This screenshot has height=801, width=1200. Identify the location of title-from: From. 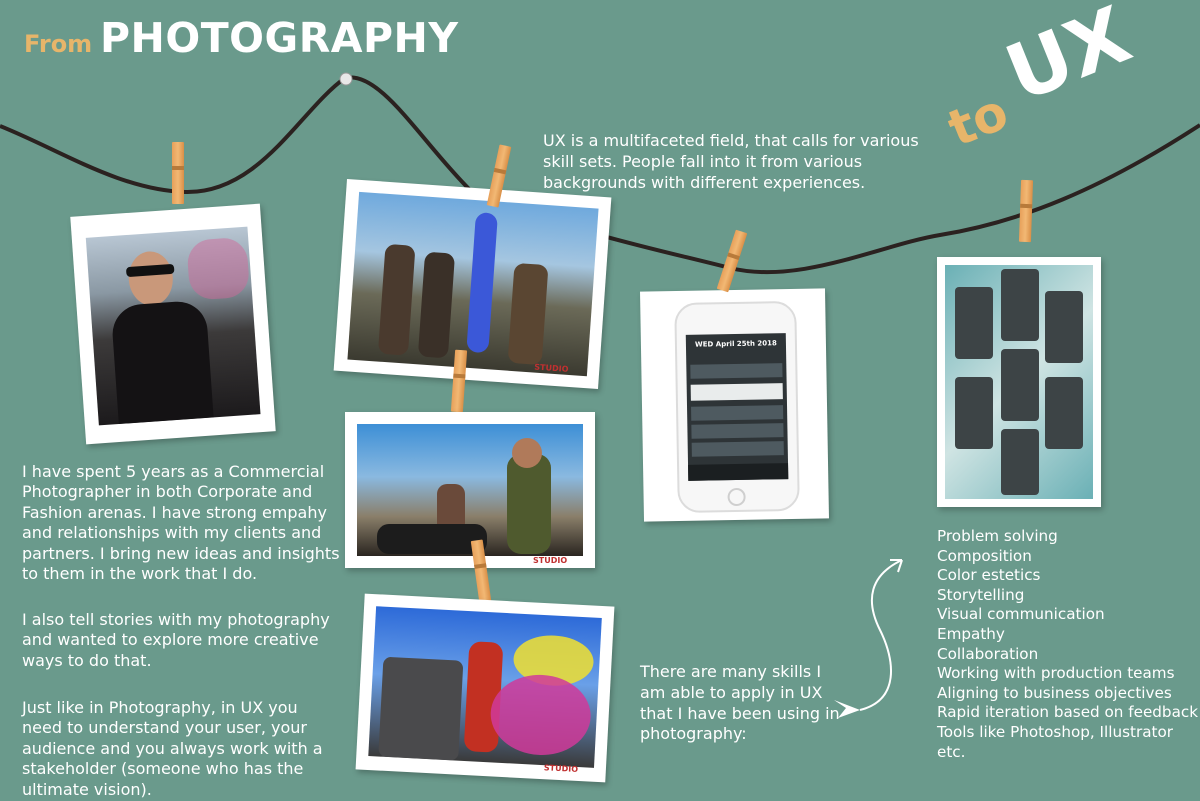
(58, 44).